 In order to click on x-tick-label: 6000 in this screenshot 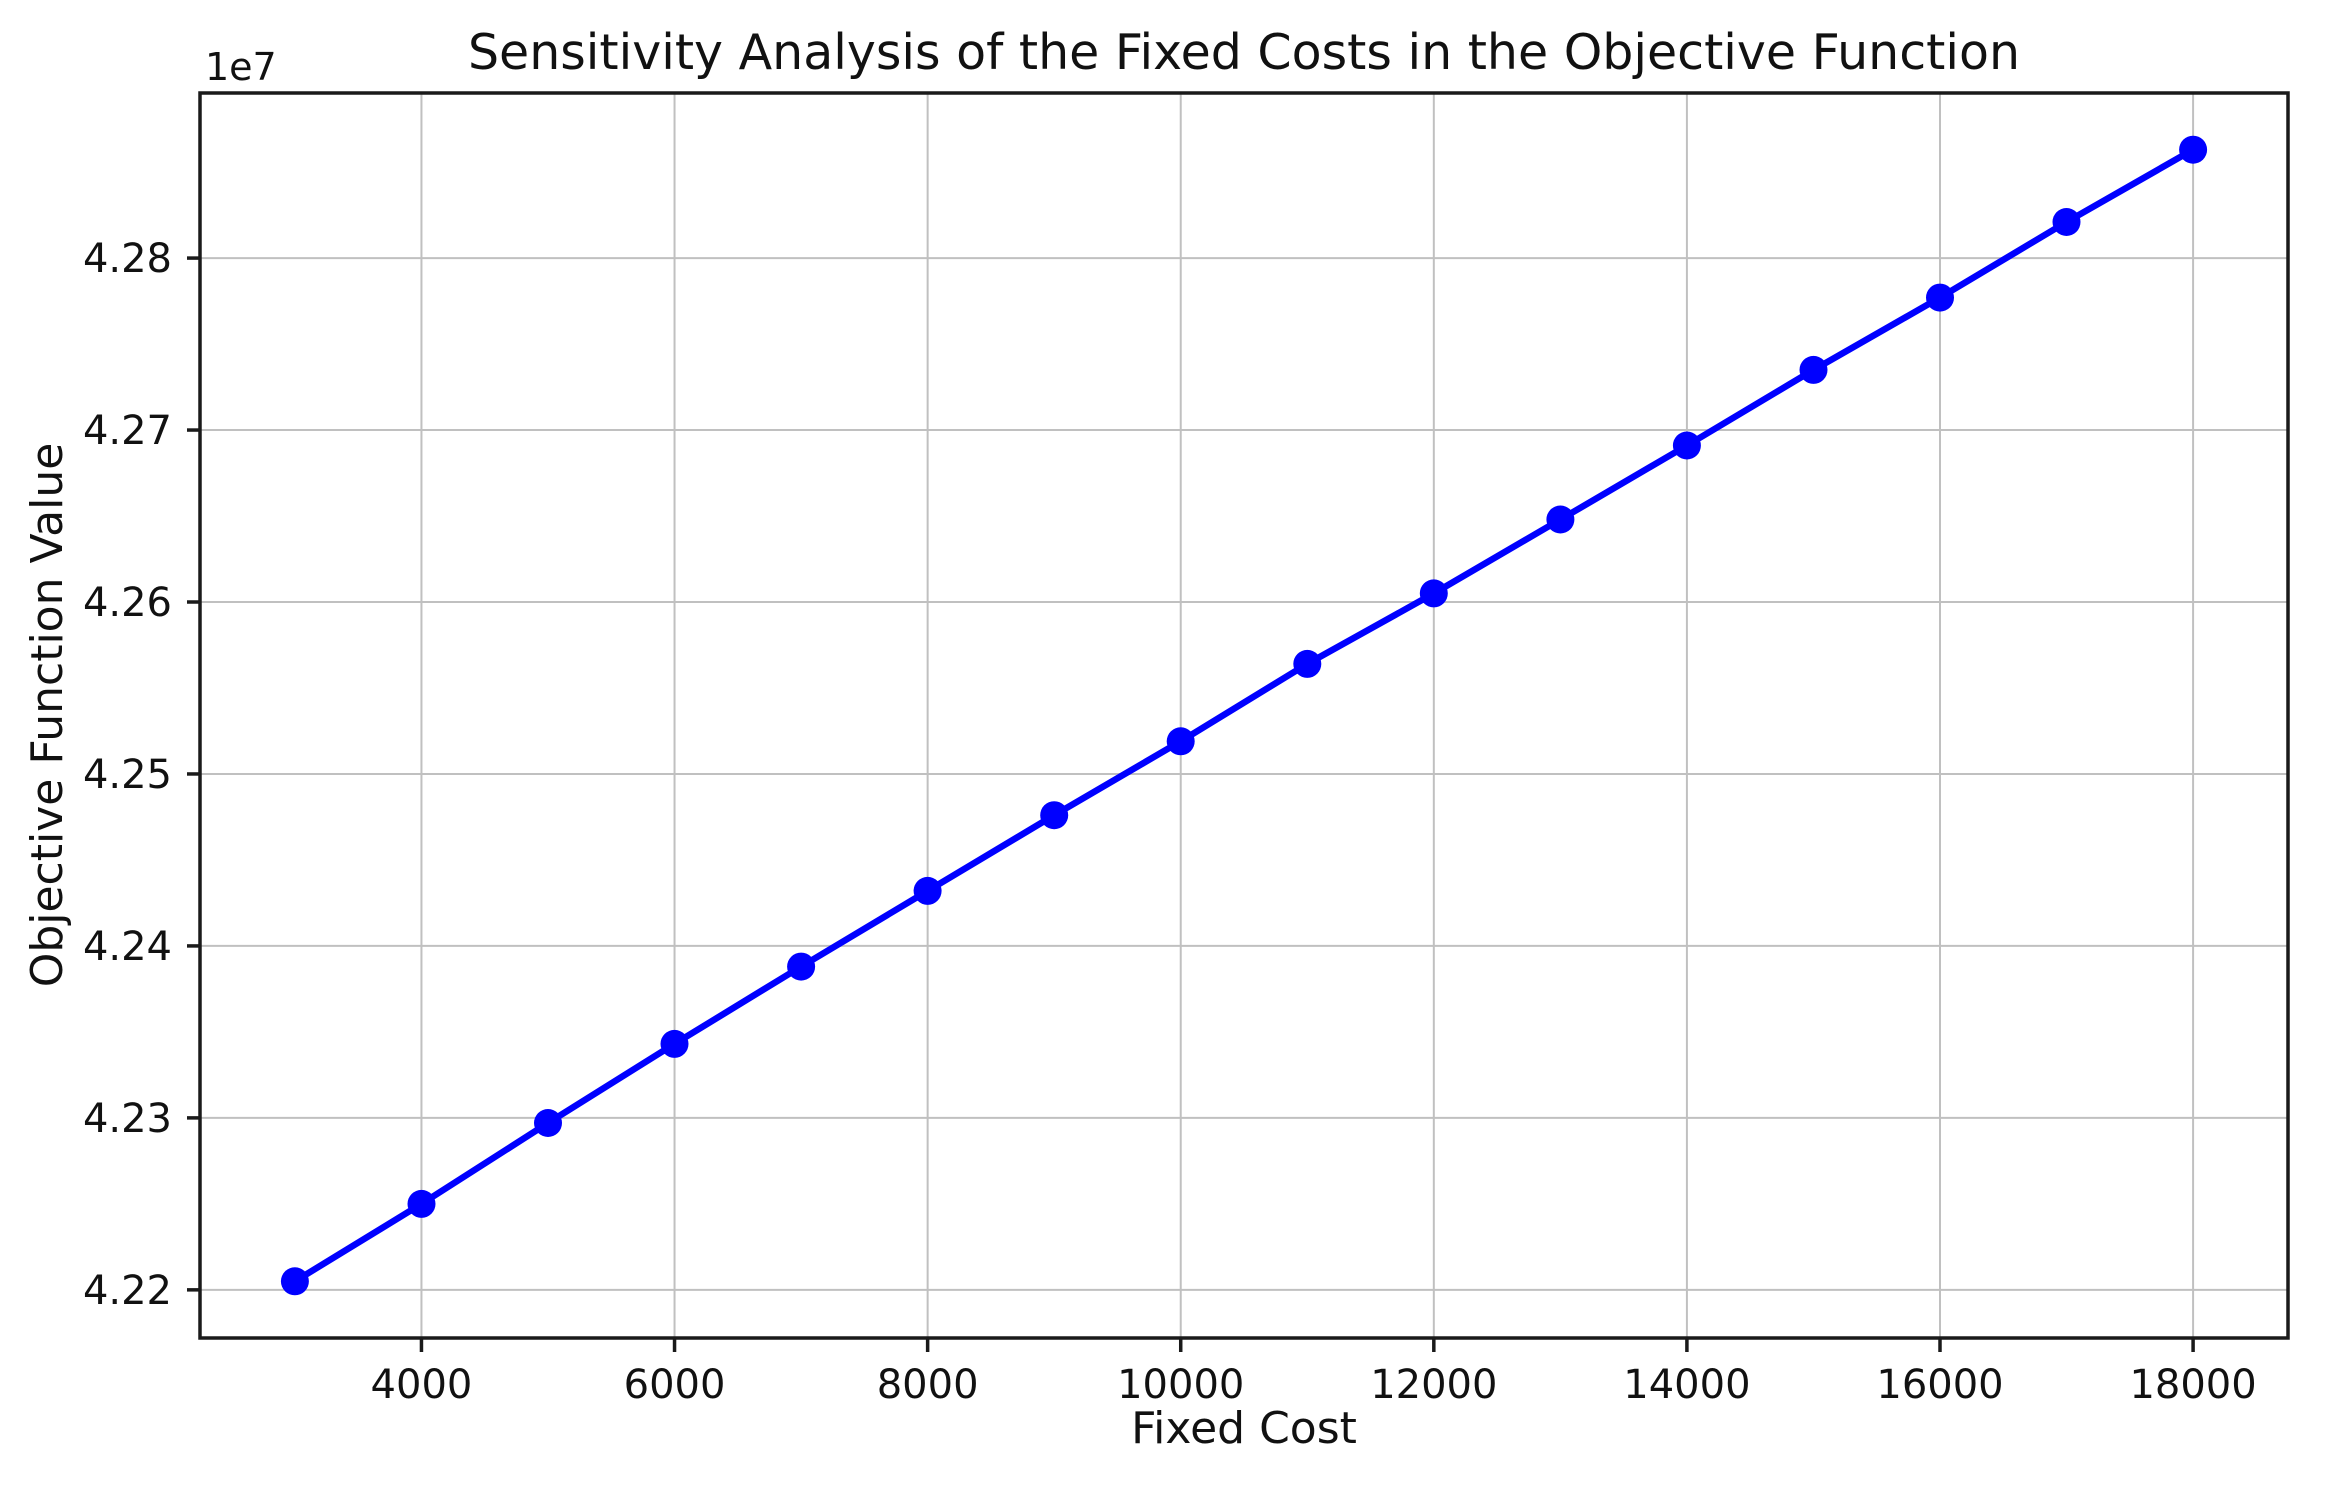, I will do `click(675, 1385)`.